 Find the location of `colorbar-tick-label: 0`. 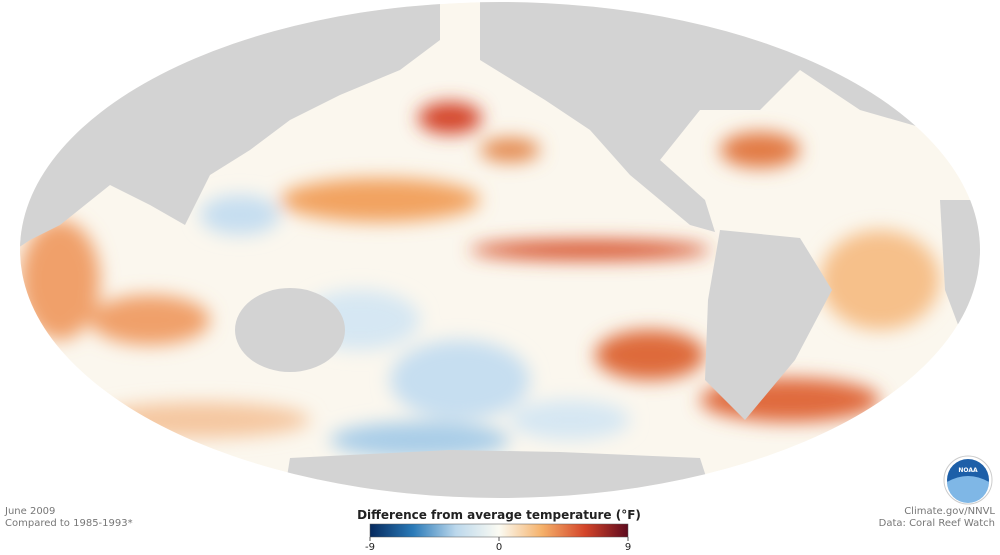

colorbar-tick-label: 0 is located at coordinates (499, 547).